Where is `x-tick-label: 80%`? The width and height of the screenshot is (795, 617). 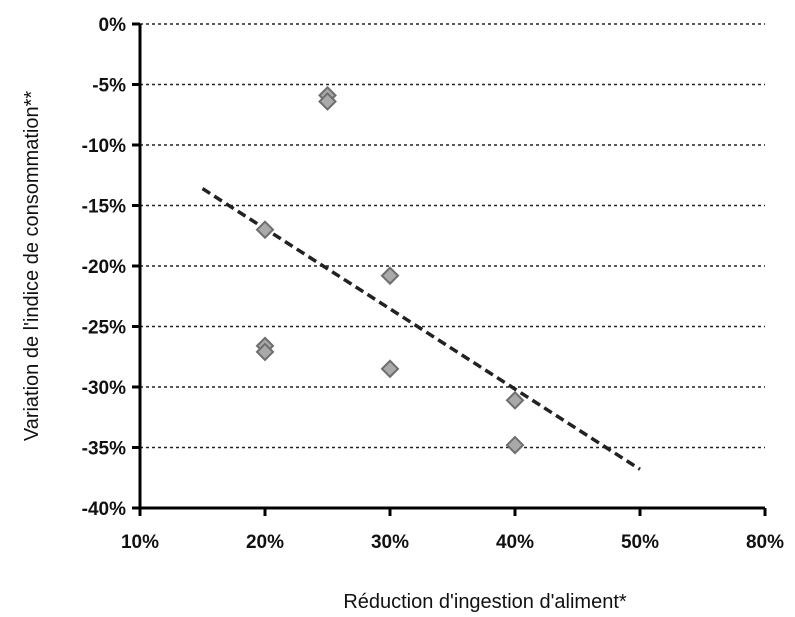 x-tick-label: 80% is located at coordinates (765, 542).